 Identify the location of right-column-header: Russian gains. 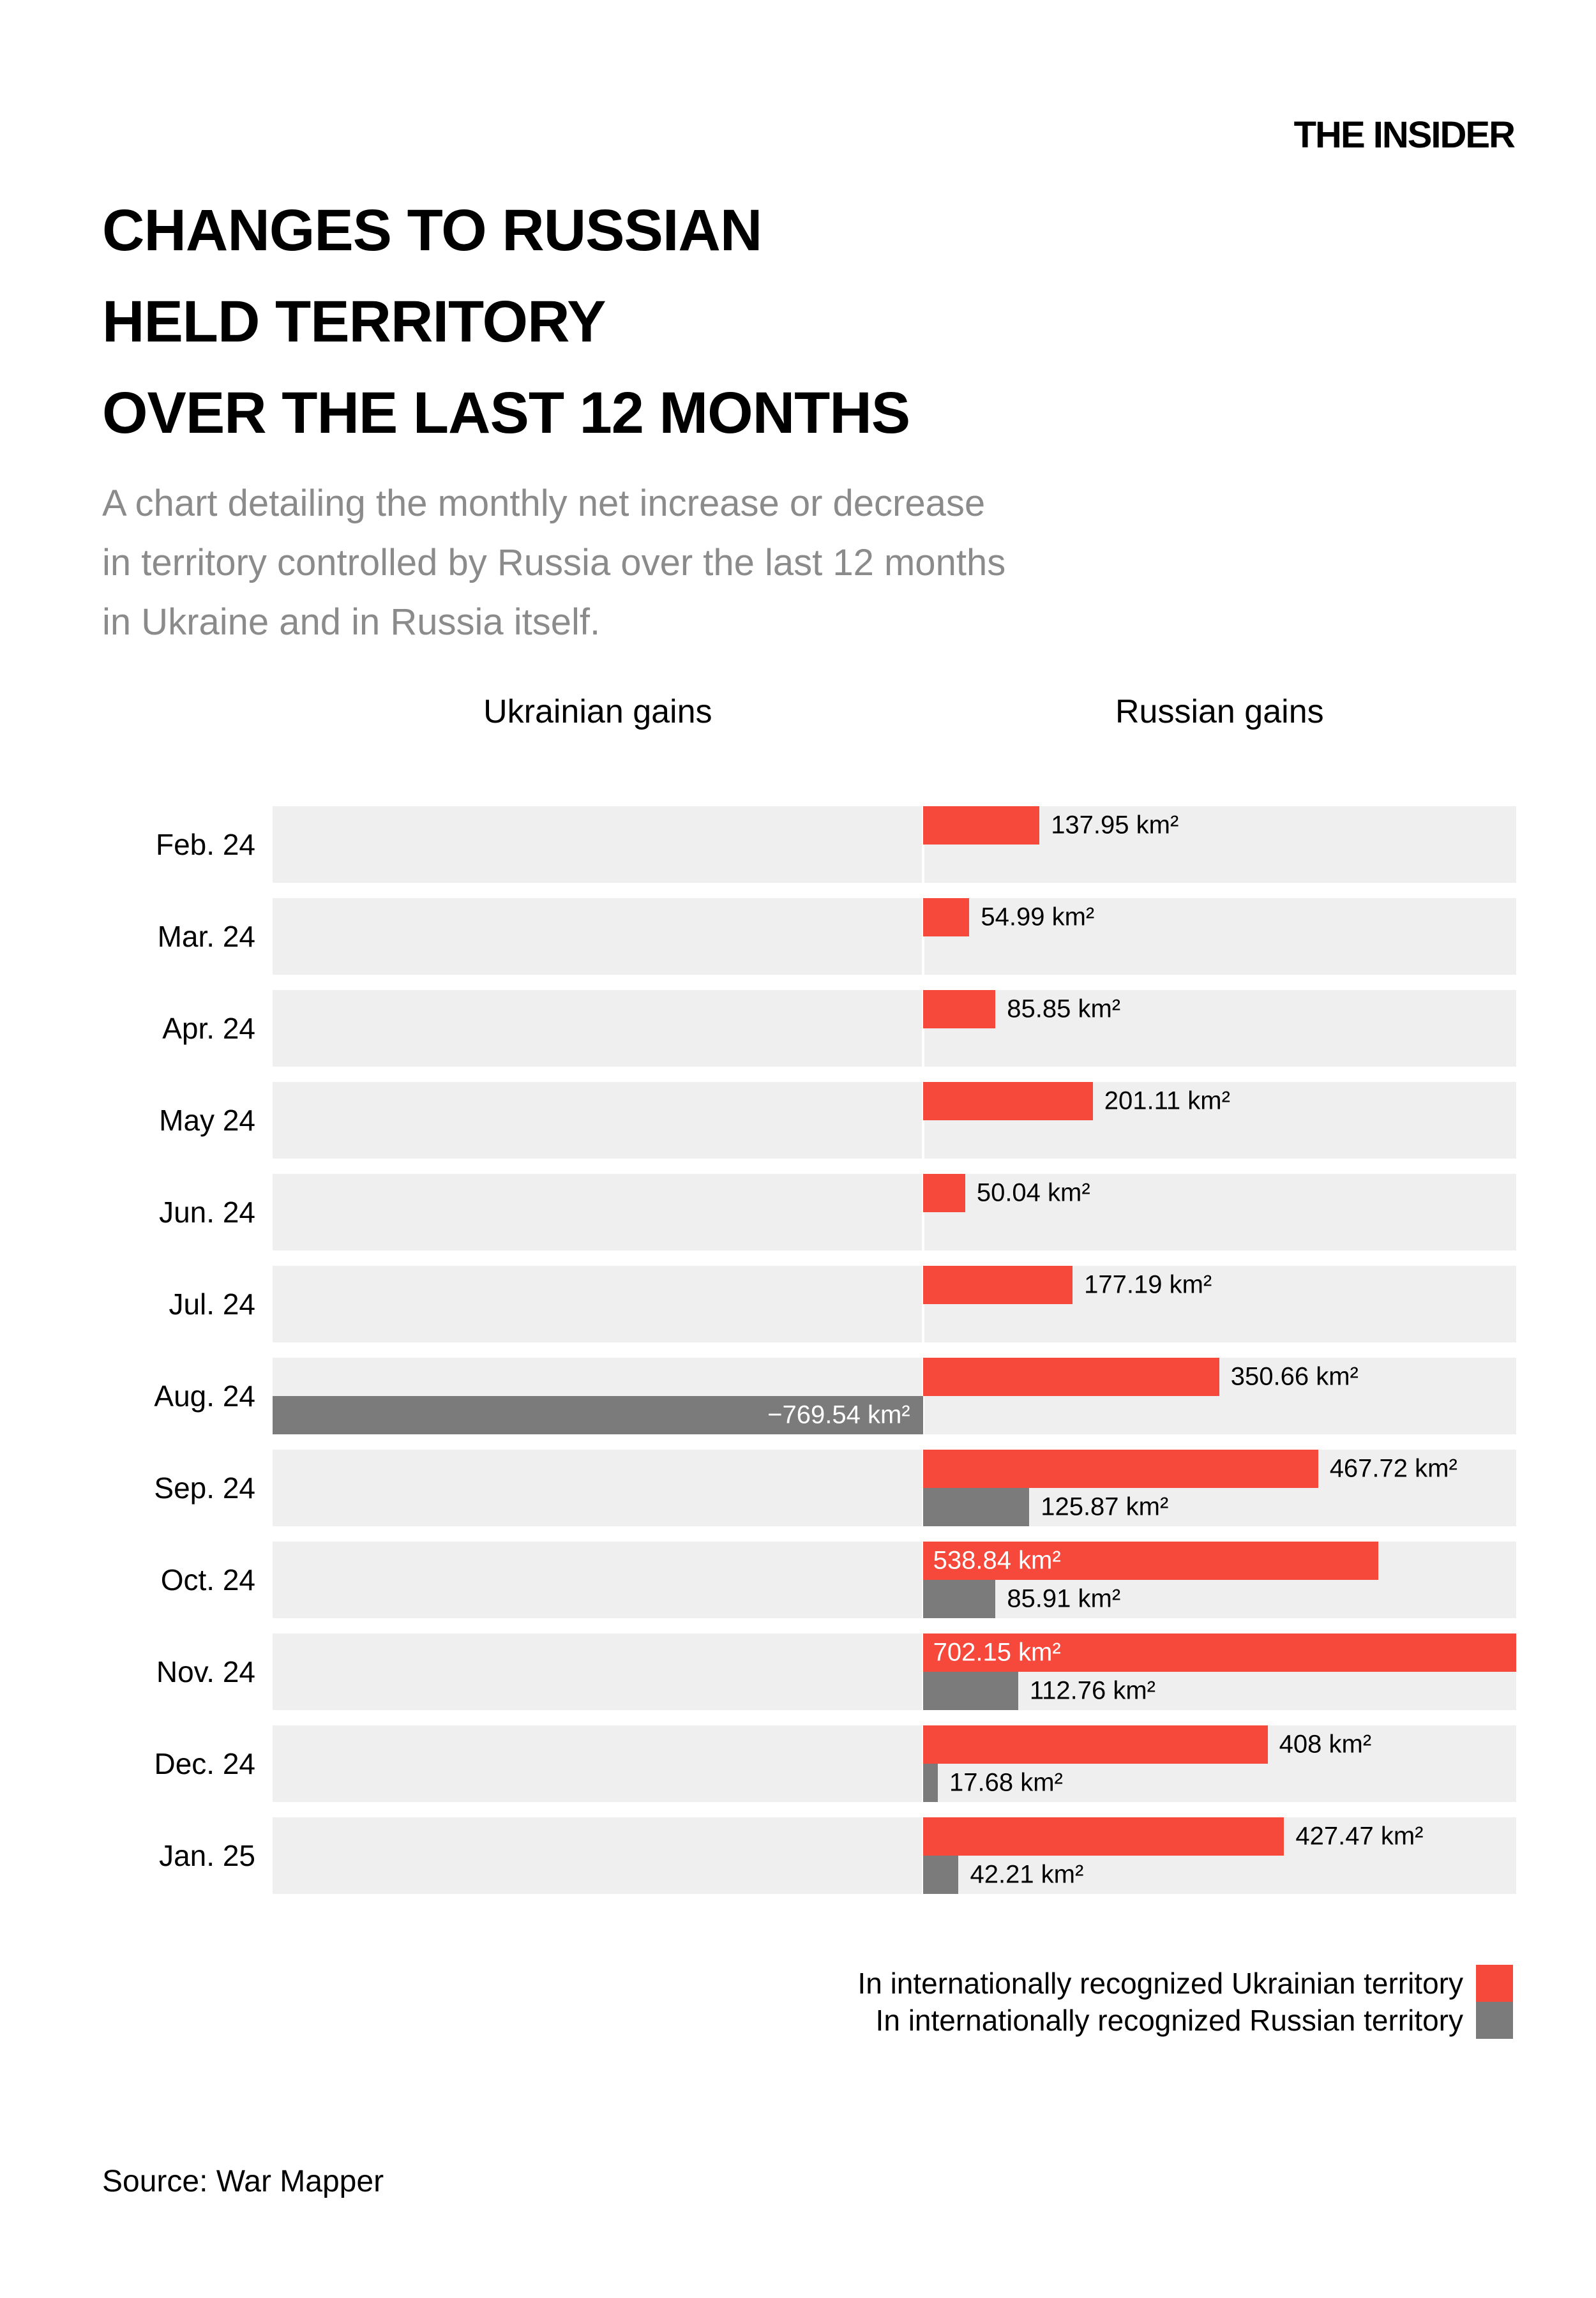
(1219, 711).